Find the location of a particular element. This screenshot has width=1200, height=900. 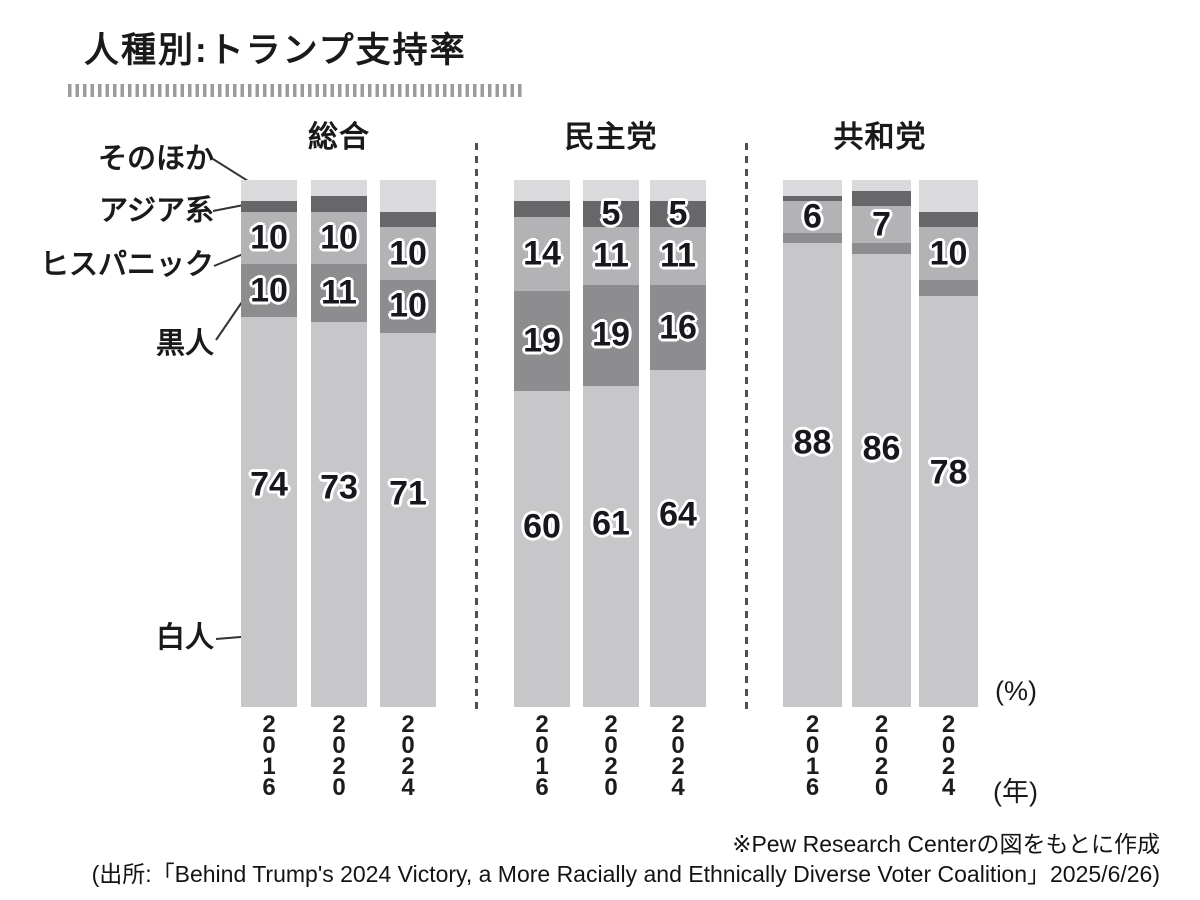

bar-民主党-2020: 5 11 19 61 is located at coordinates (611, 443).